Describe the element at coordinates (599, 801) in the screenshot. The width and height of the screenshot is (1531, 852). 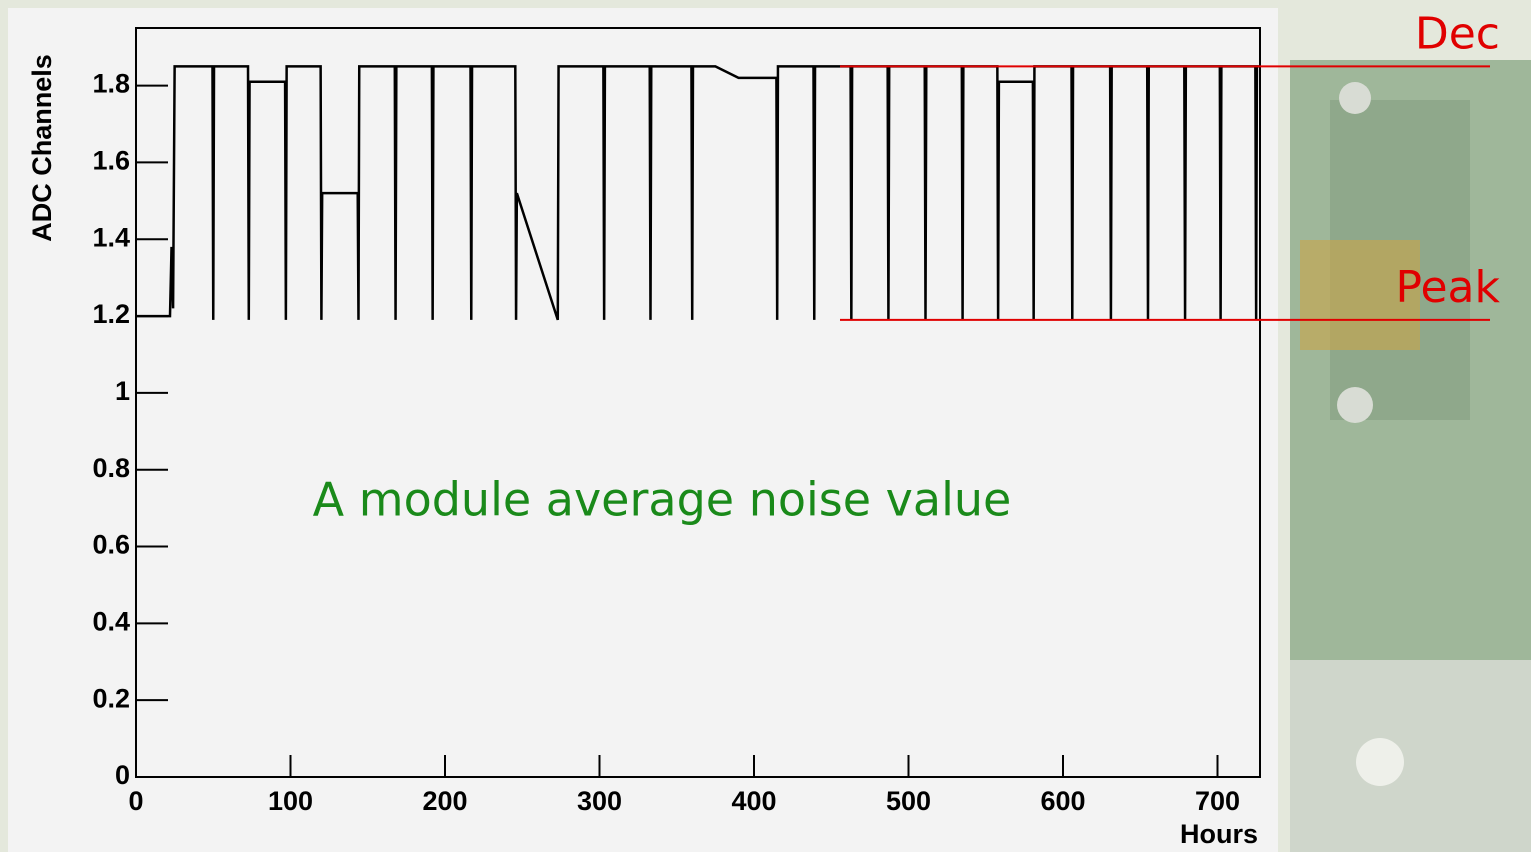
I see `x-tick-label: 300` at that location.